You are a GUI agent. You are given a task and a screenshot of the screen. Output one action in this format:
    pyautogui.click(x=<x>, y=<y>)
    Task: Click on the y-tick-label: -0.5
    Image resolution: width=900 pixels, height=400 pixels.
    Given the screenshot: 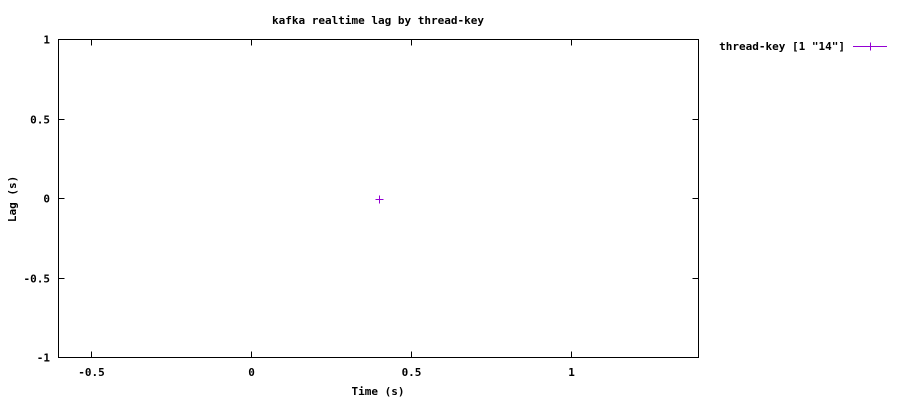 What is the action you would take?
    pyautogui.click(x=37, y=279)
    